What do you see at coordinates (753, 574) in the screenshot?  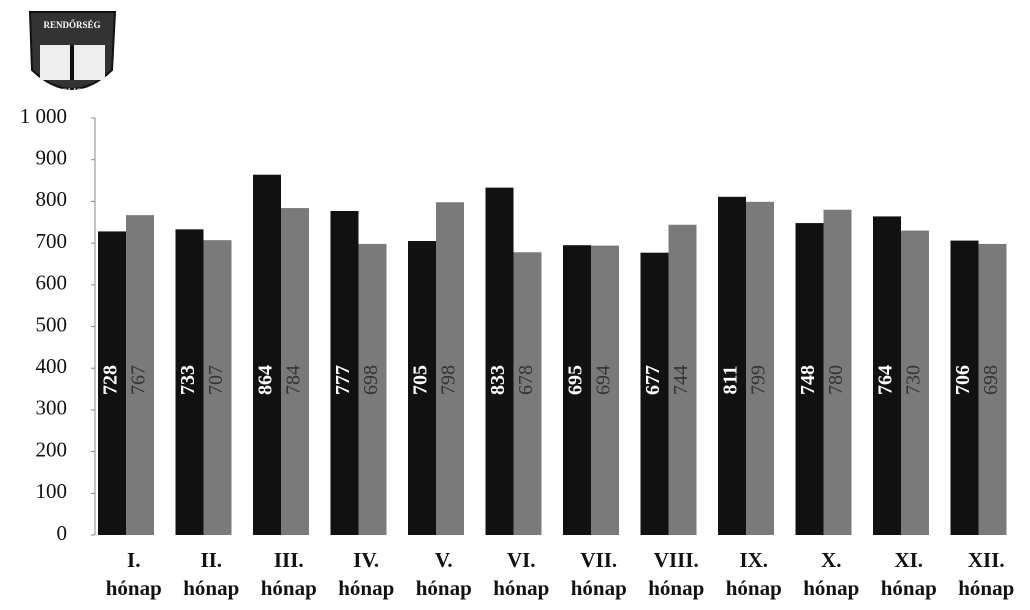 I see `x-tick-label: IX. hónap` at bounding box center [753, 574].